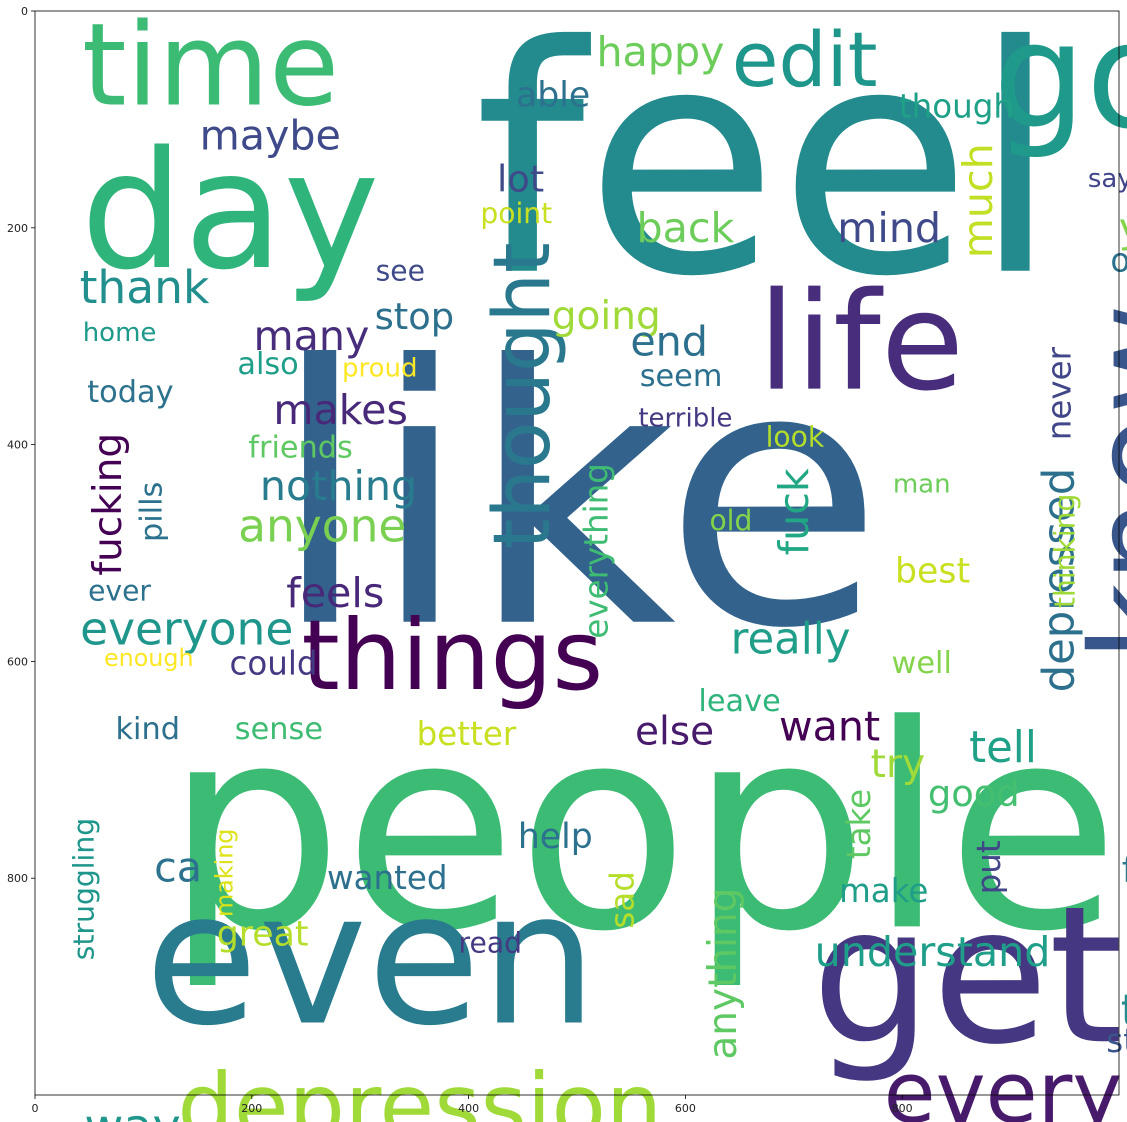 Image resolution: width=1127 pixels, height=1122 pixels. Describe the element at coordinates (681, 376) in the screenshot. I see `word-seem: seem` at that location.